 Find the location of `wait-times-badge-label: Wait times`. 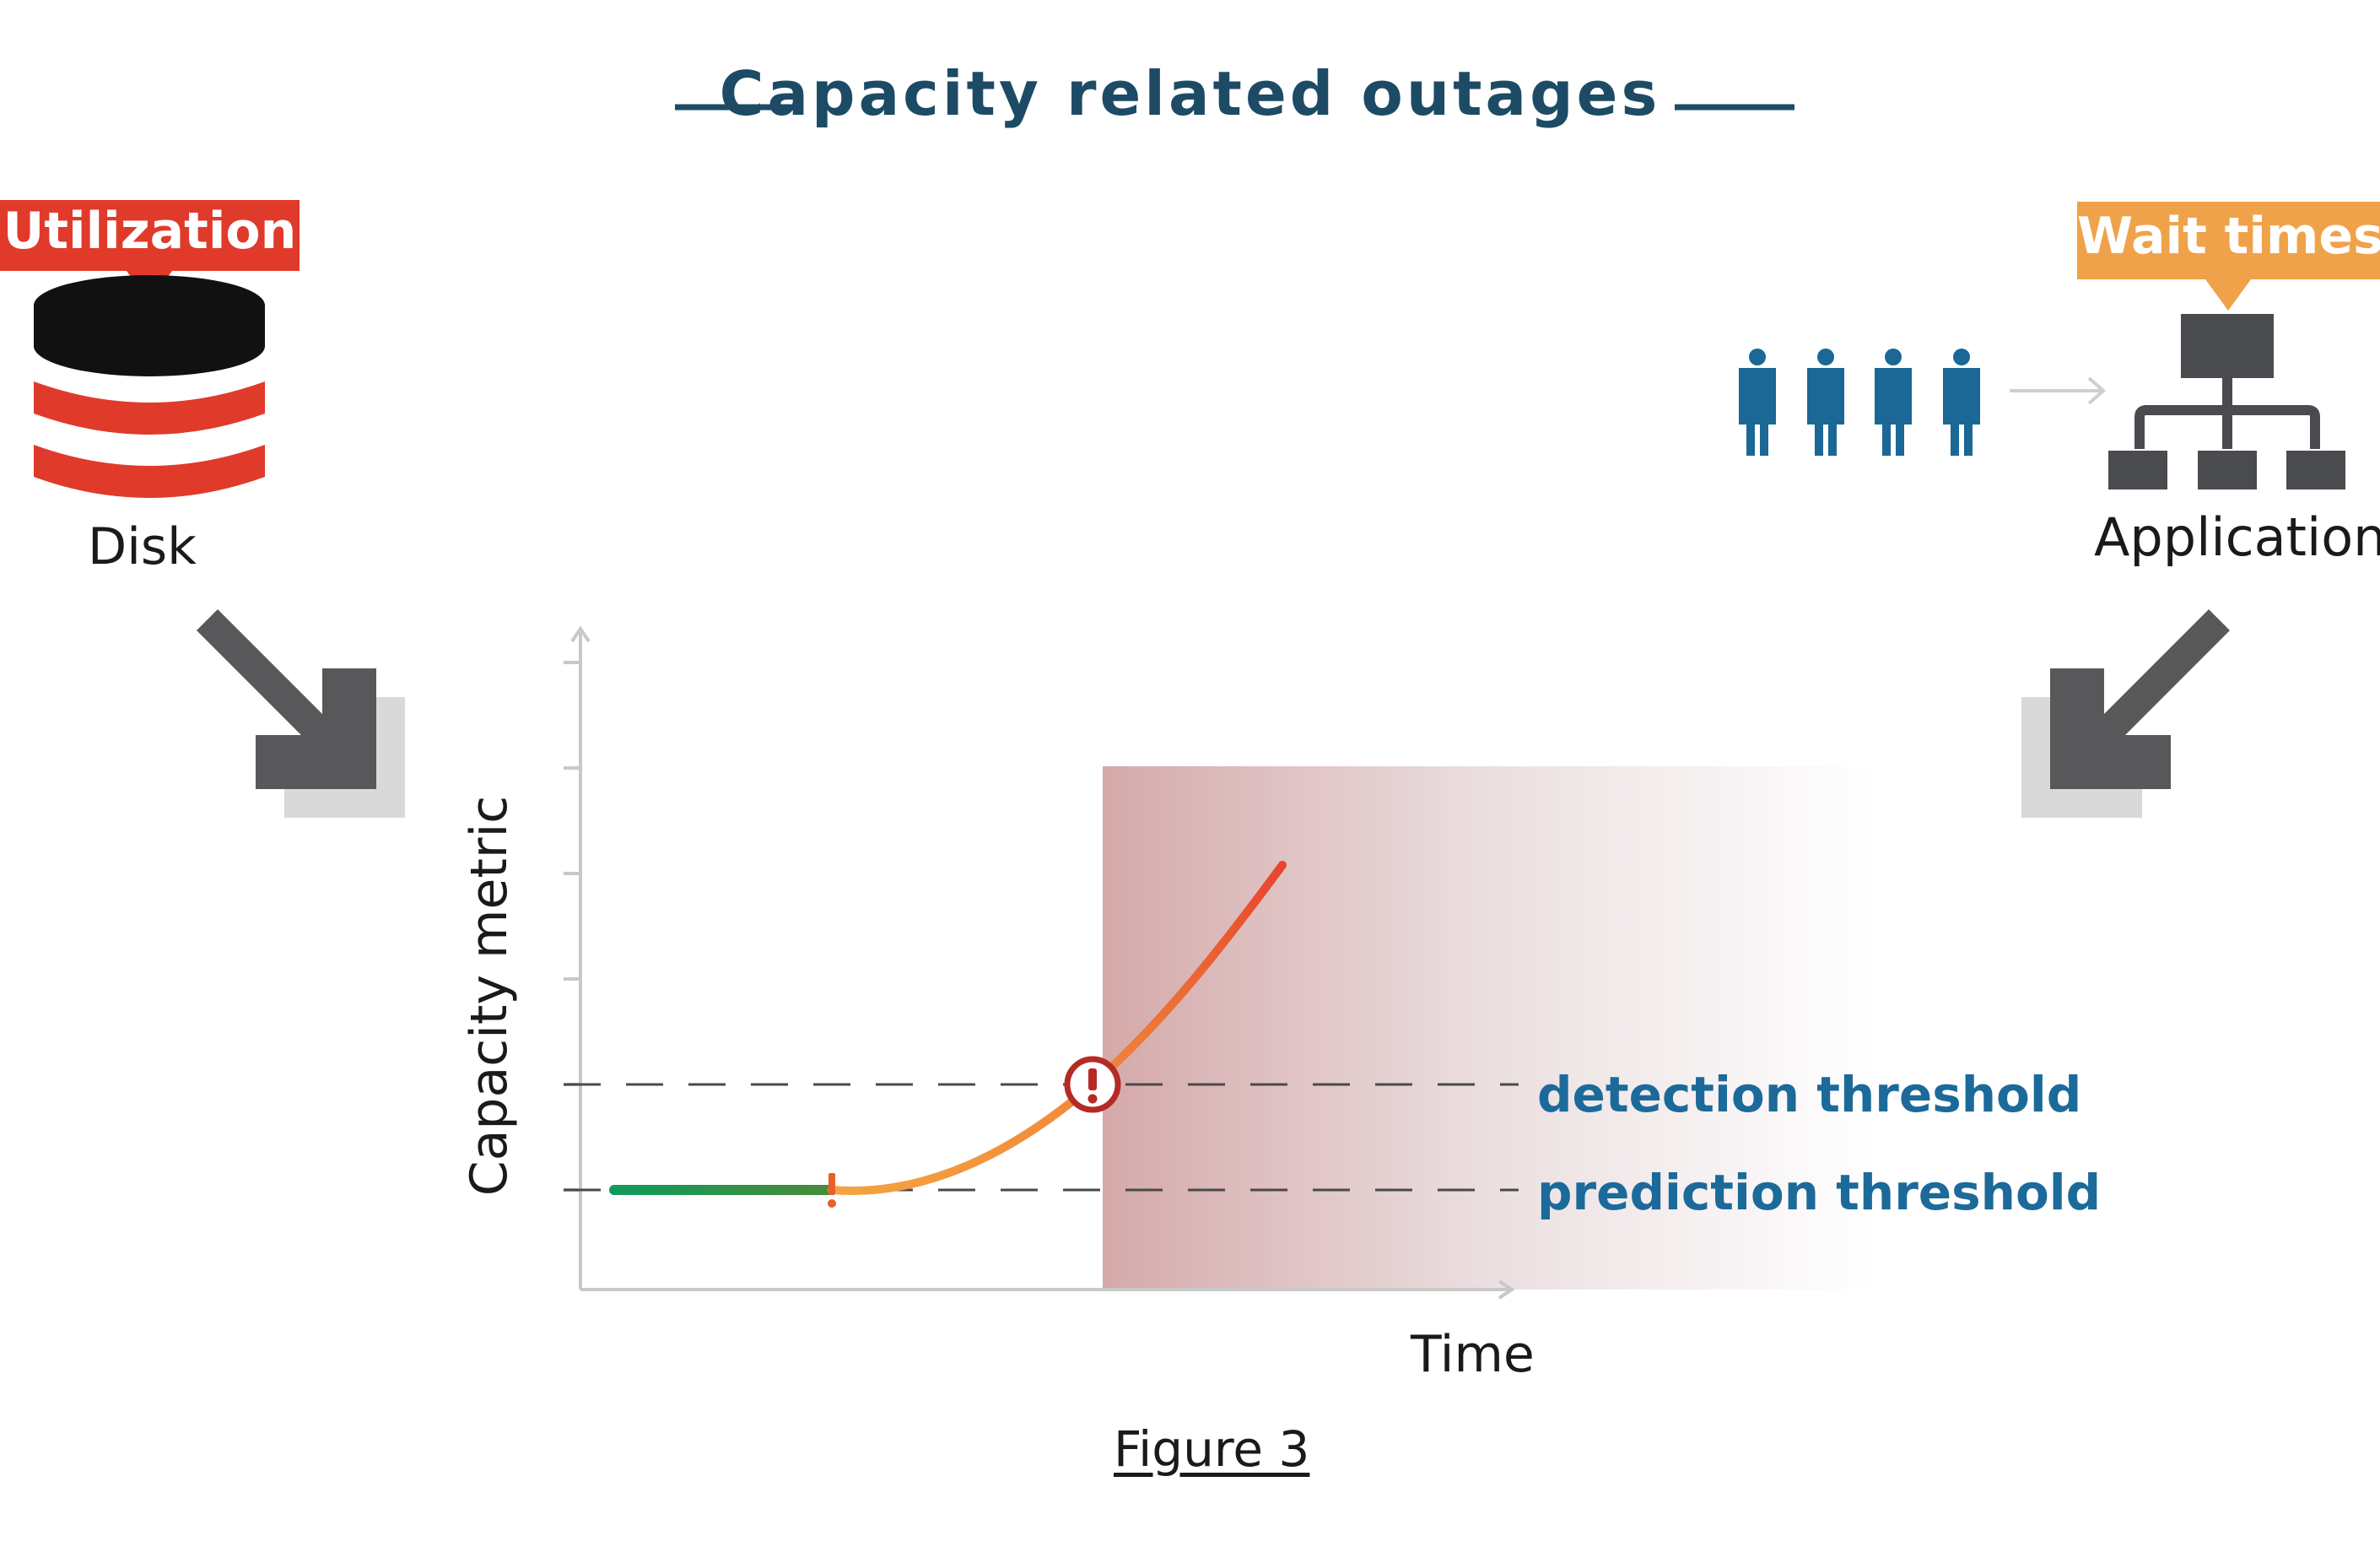

wait-times-badge-label: Wait times is located at coordinates (2228, 236).